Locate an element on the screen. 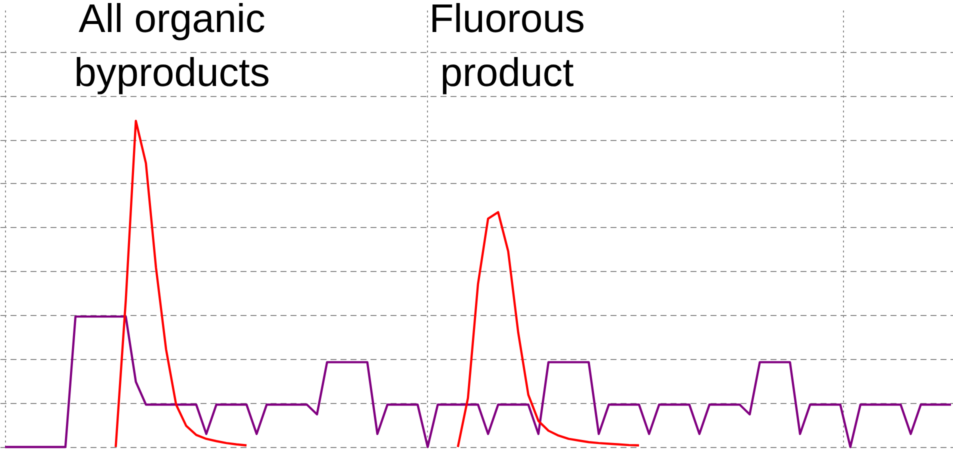  text: All organic byproducts is located at coordinates (172, 47).